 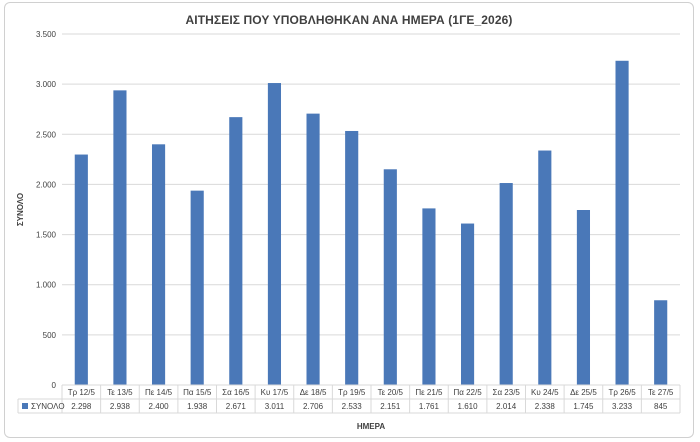 I want to click on bar-Πε 21/5, so click(x=429, y=296).